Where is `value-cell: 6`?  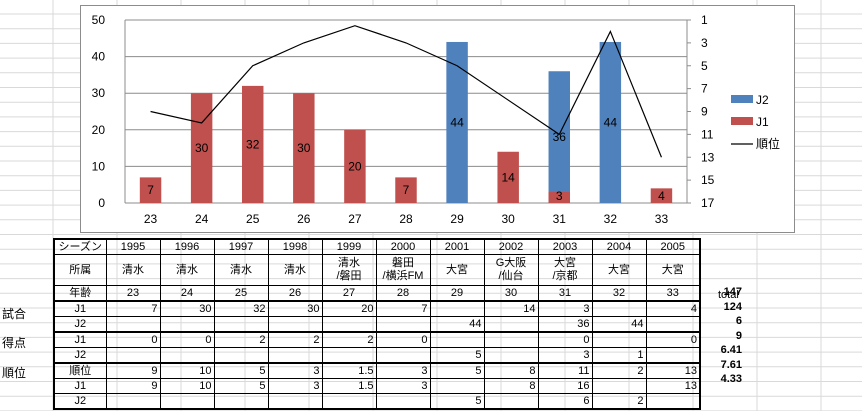 value-cell: 6 is located at coordinates (565, 401).